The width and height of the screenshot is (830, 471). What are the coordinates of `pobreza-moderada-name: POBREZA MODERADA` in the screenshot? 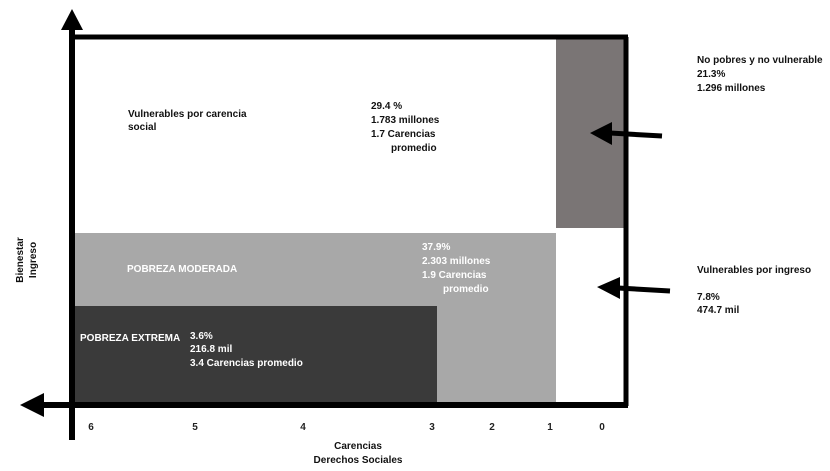 It's located at (182, 269).